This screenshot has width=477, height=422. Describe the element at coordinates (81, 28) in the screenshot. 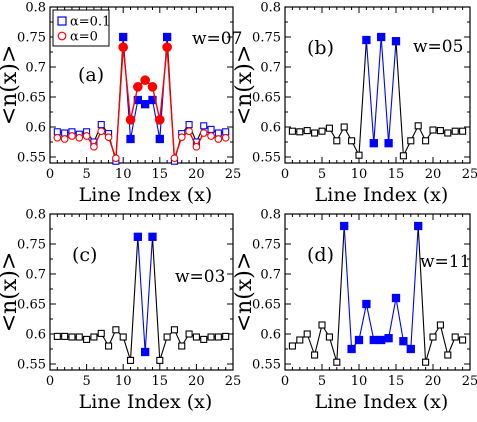

I see `legend: α=0.1α=0` at that location.